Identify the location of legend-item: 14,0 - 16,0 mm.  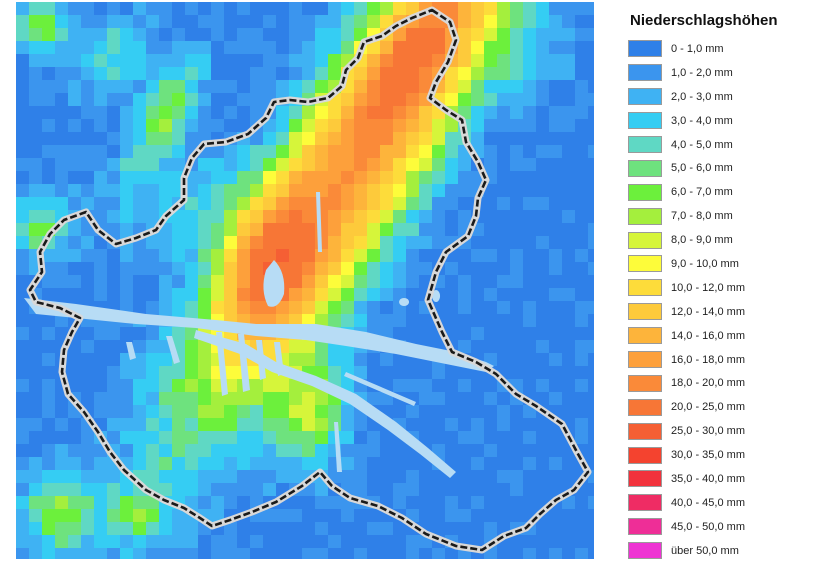
(728, 336).